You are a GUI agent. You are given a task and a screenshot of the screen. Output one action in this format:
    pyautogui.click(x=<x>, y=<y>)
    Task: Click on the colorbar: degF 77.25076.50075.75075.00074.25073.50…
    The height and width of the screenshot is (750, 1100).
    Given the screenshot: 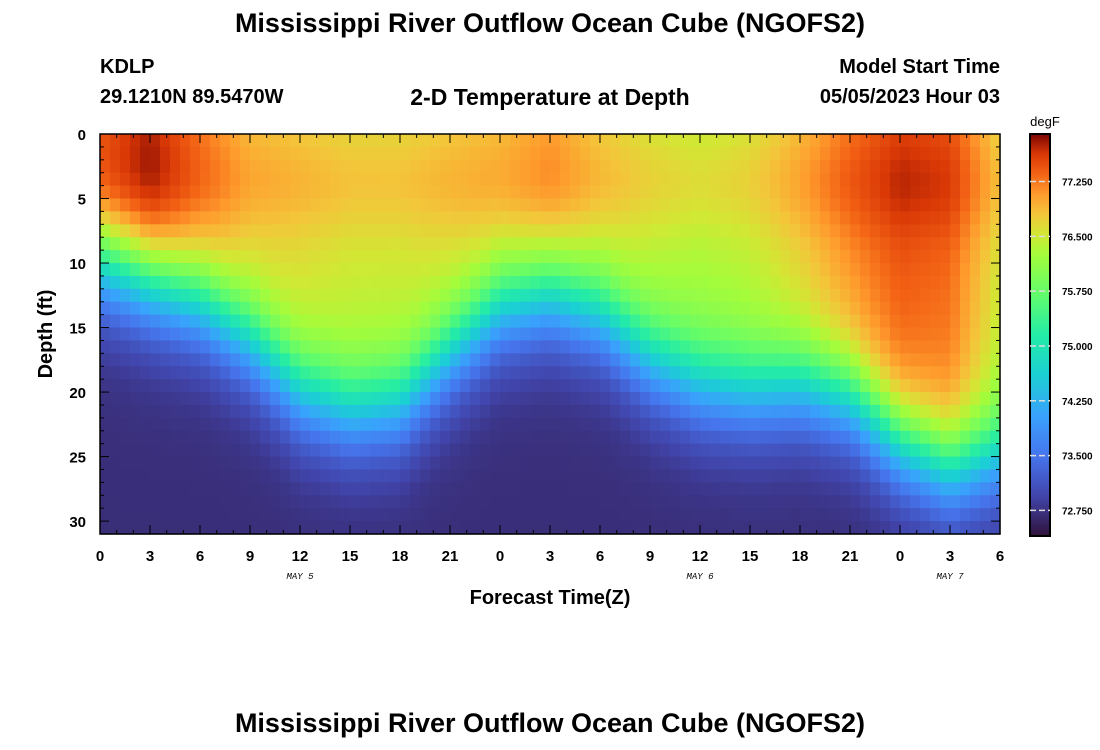 What is the action you would take?
    pyautogui.click(x=1061, y=325)
    